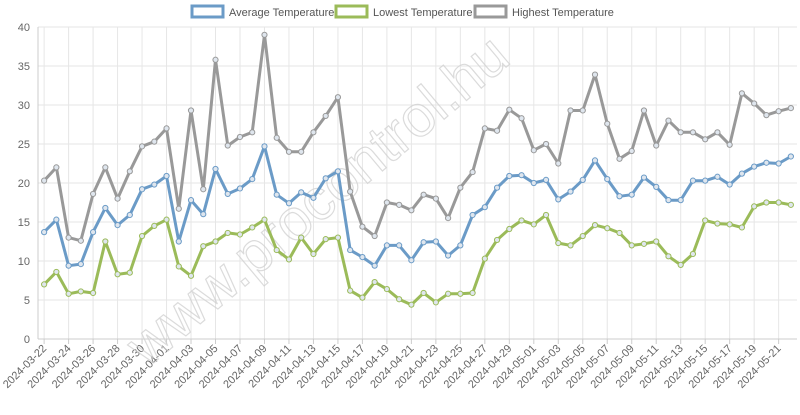 Image resolution: width=800 pixels, height=415 pixels. Describe the element at coordinates (422, 13) in the screenshot. I see `legend-label: Lowest Temperature` at that location.